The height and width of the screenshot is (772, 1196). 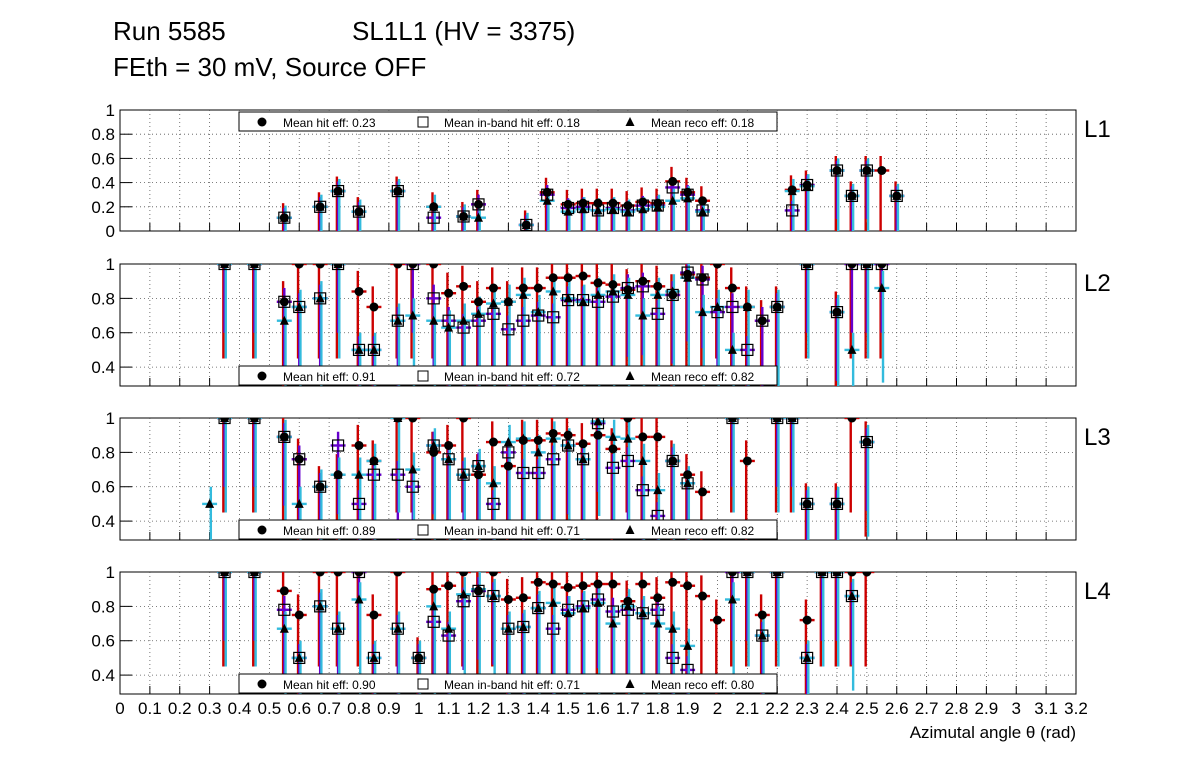 I want to click on x-tick-label: 0, so click(x=119, y=708).